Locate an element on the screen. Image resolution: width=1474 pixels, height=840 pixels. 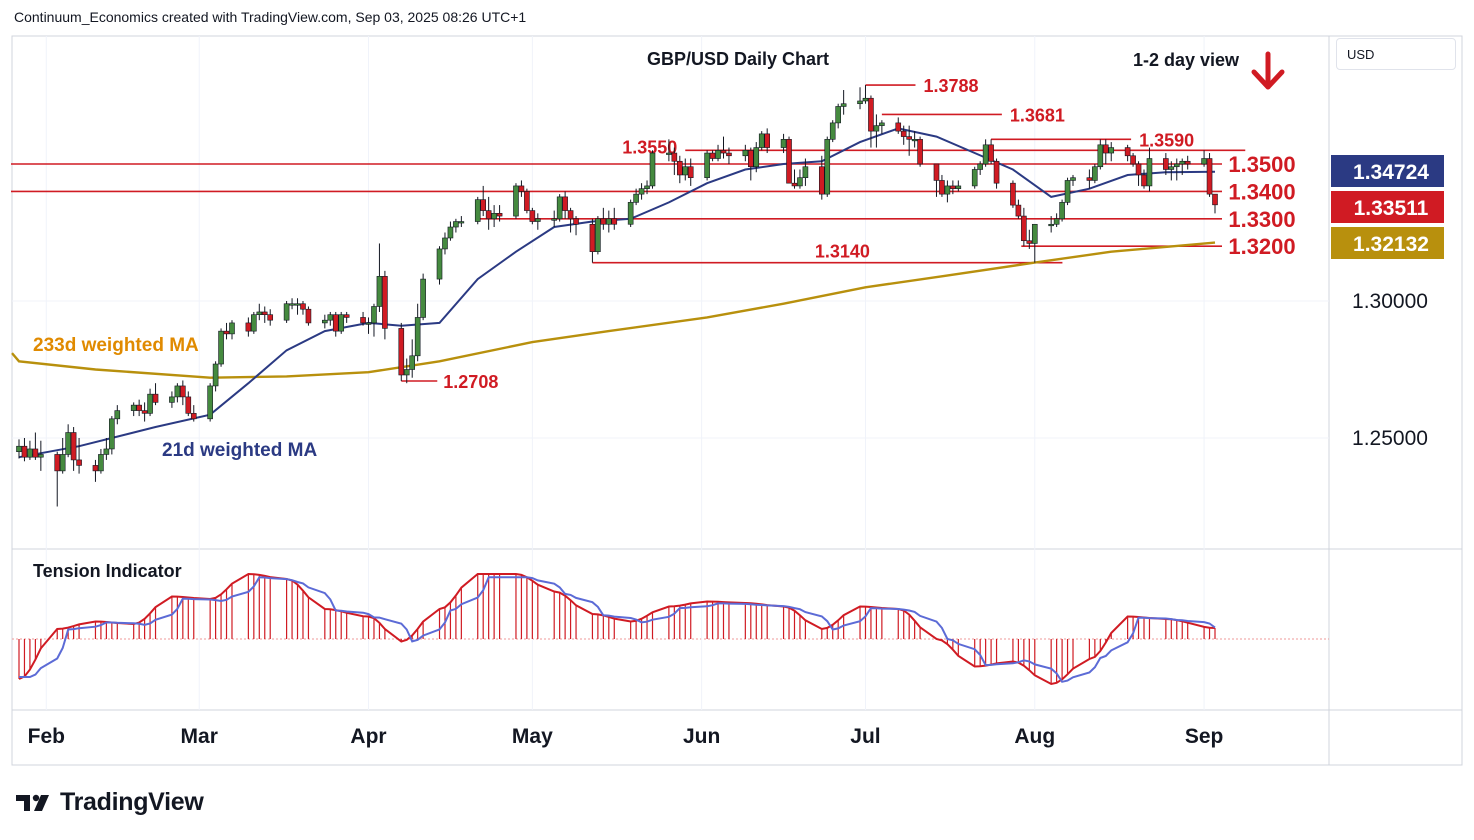
ma21-label: 21d weighted MA is located at coordinates (239, 450).